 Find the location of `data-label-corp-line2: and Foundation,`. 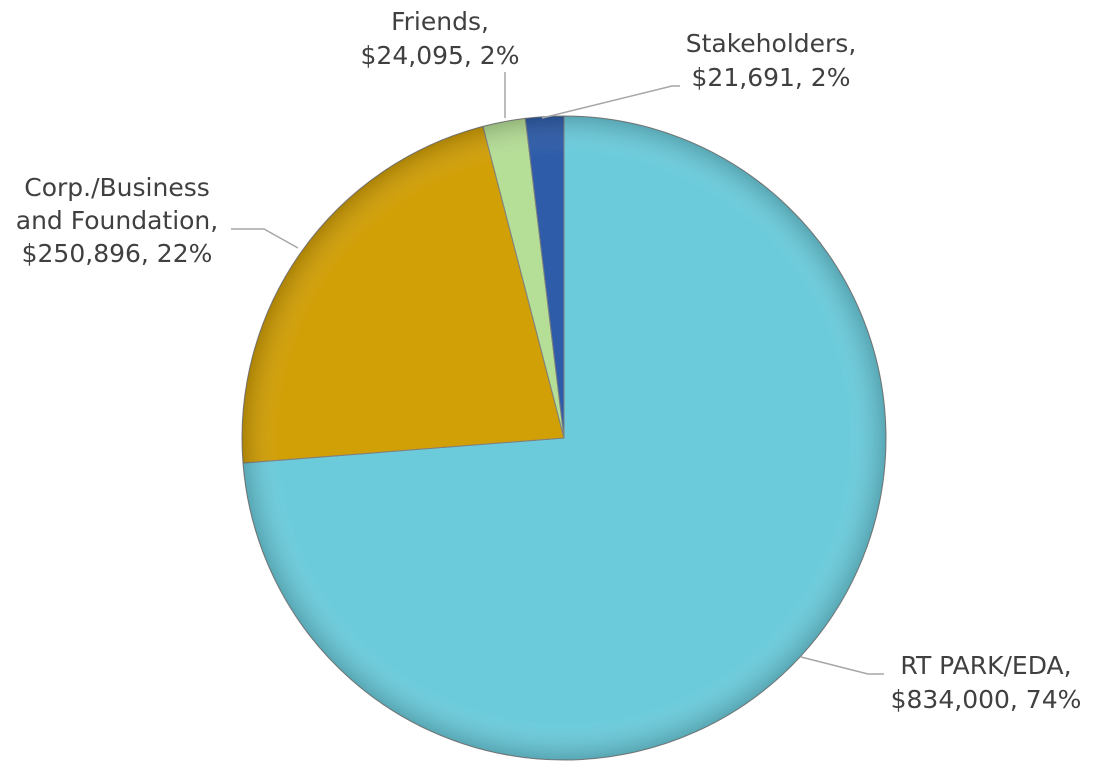

data-label-corp-line2: and Foundation, is located at coordinates (117, 220).